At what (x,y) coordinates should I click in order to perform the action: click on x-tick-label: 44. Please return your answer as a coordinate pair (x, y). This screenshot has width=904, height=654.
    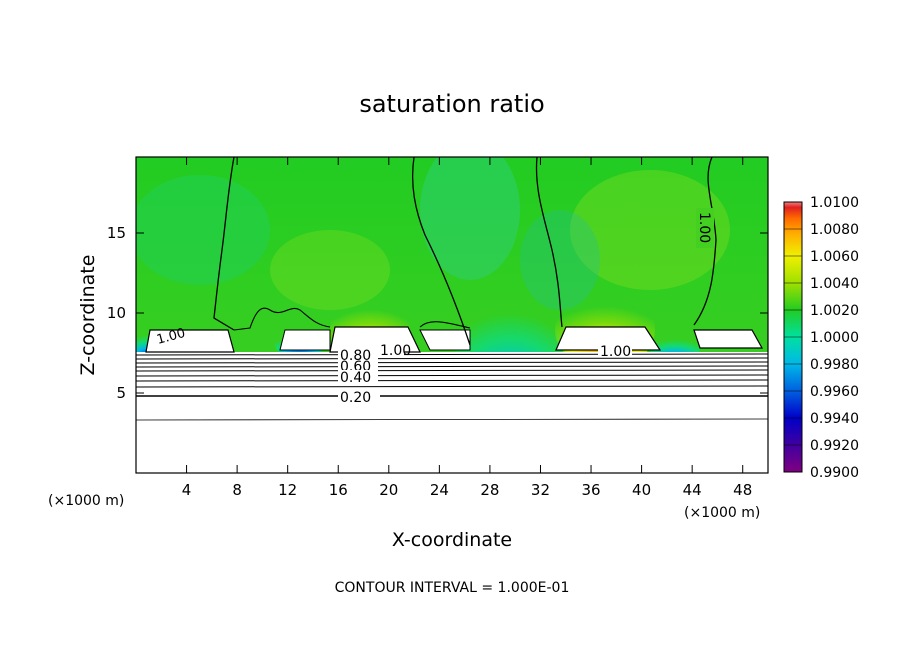
    Looking at the image, I should click on (692, 490).